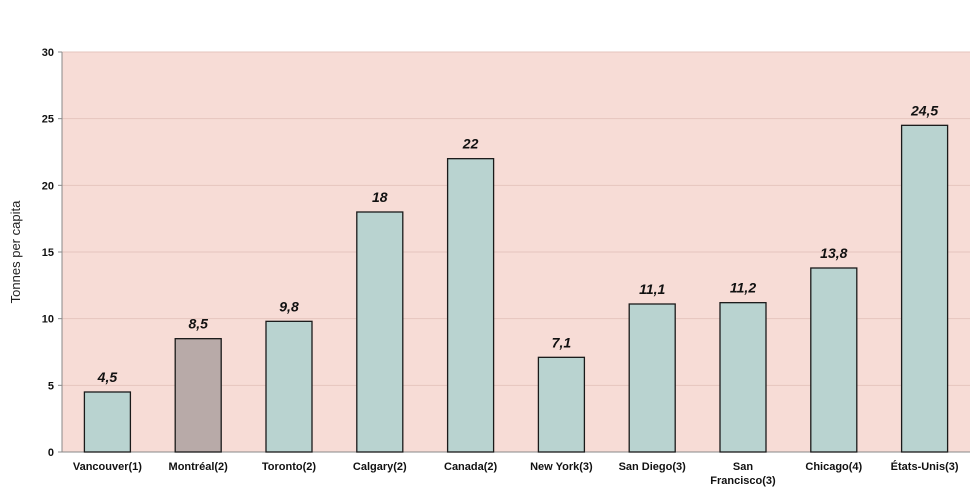 This screenshot has width=973, height=490. What do you see at coordinates (51, 453) in the screenshot?
I see `y-tick-label: 0` at bounding box center [51, 453].